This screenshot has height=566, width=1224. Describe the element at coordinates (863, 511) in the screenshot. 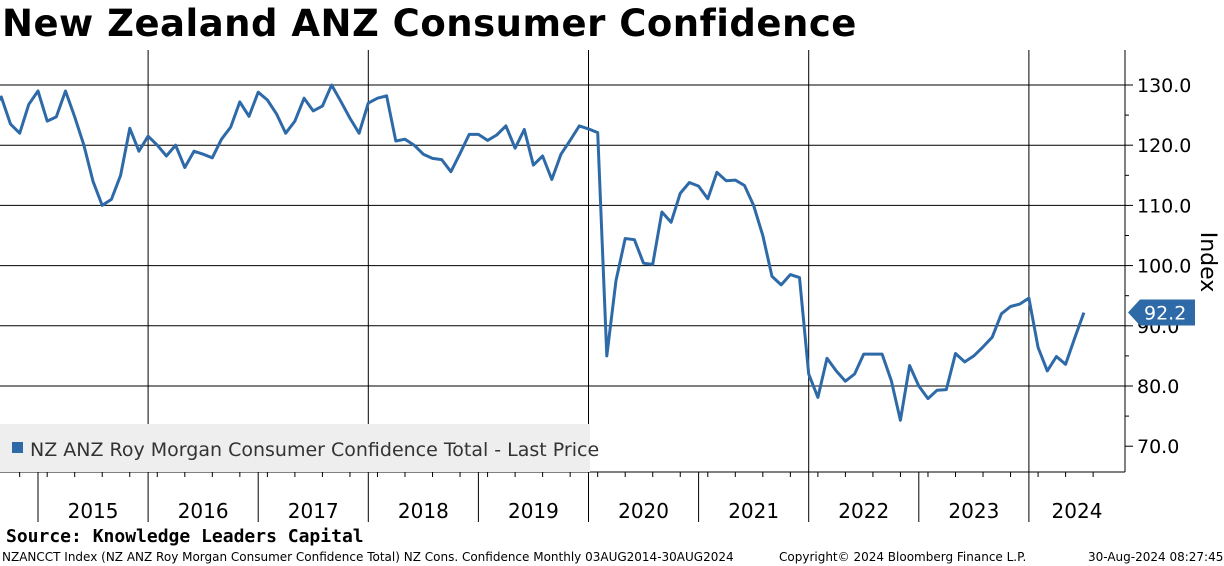

I see `x-tick-label: 2022` at that location.